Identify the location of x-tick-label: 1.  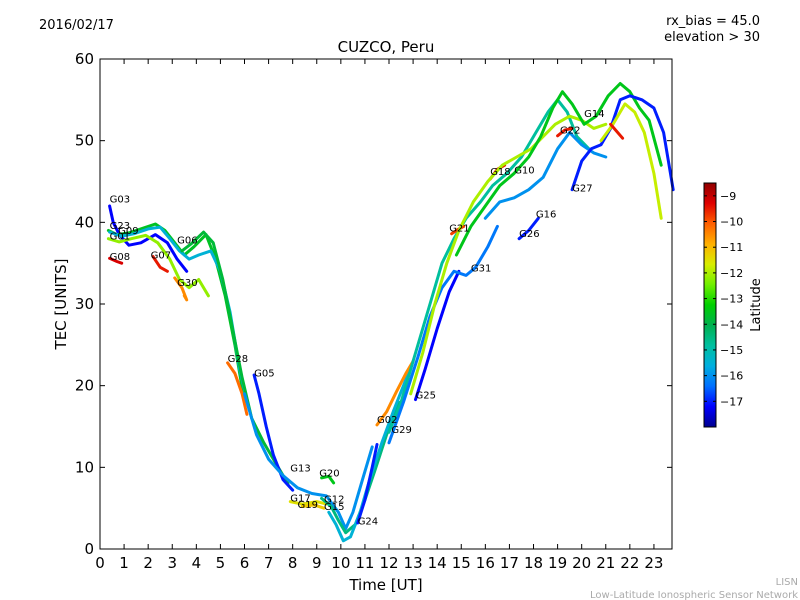
(124, 563).